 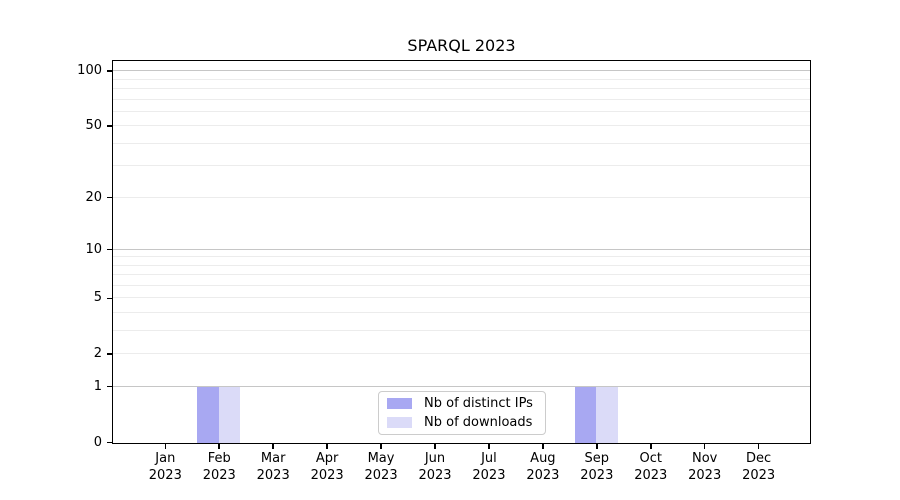 I want to click on x-tick-label: Jul 2023, so click(x=489, y=467).